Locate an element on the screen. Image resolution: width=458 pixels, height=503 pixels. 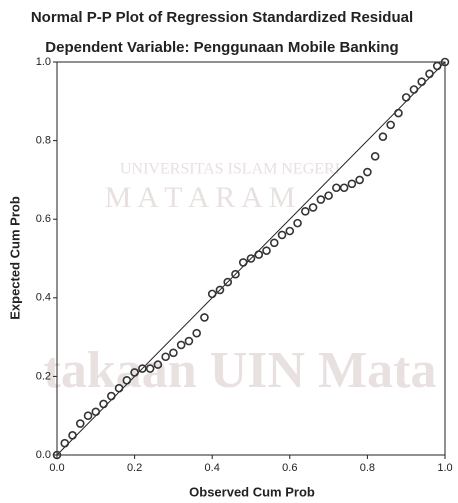
y-tick-label: 0.8 is located at coordinates (43, 141).